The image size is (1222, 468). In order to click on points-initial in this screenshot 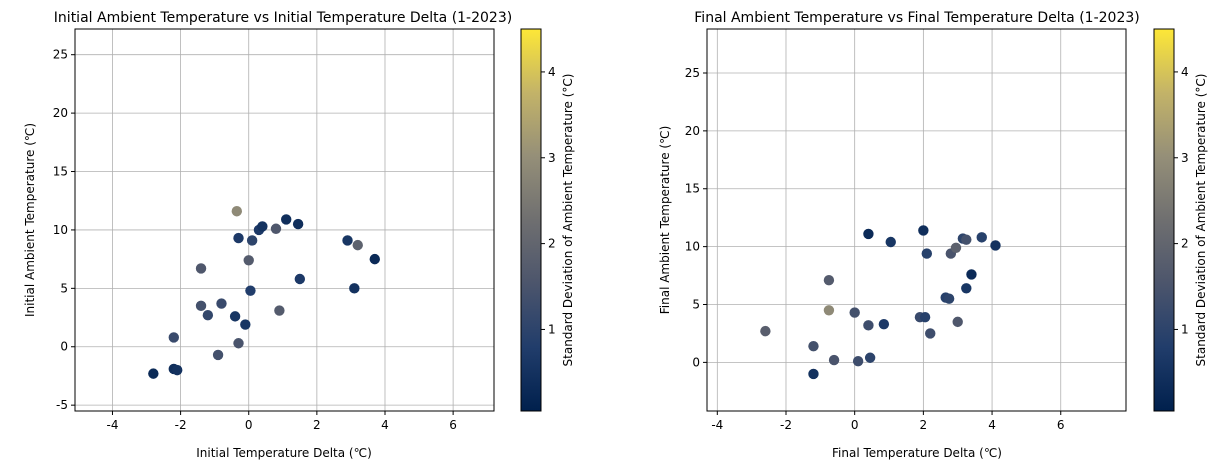, I will do `click(264, 292)`.